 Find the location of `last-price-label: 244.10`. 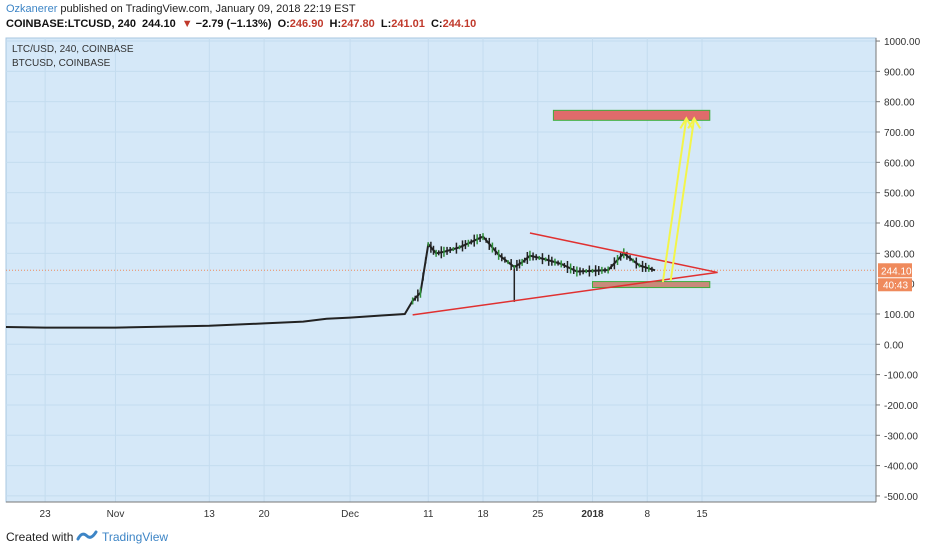

last-price-label: 244.10 is located at coordinates (896, 271).